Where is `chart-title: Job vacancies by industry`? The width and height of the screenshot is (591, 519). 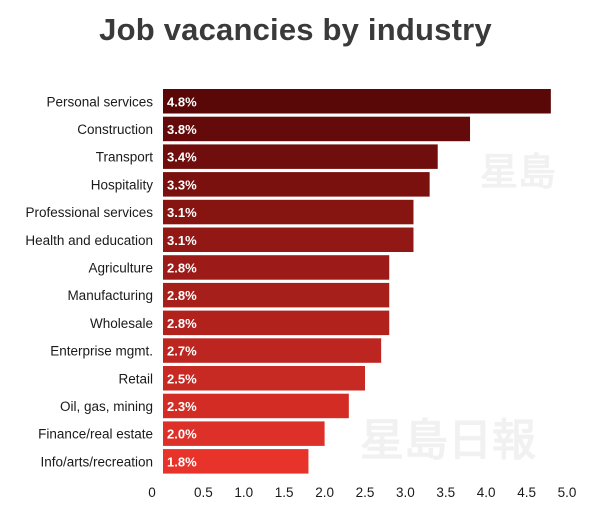
chart-title: Job vacancies by industry is located at coordinates (295, 29).